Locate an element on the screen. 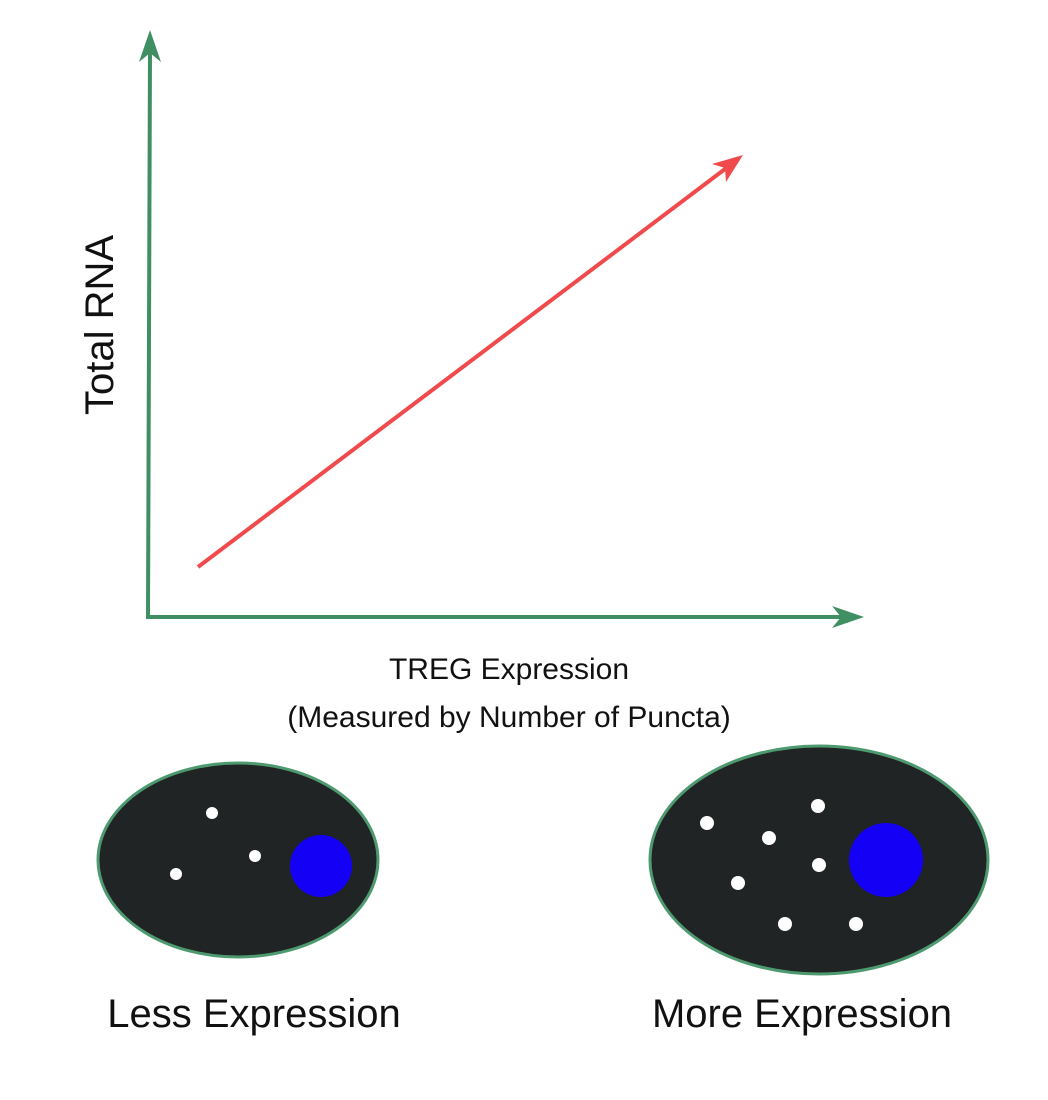 Image resolution: width=1048 pixels, height=1100 pixels. y-axis-title: Total RNA is located at coordinates (100, 325).